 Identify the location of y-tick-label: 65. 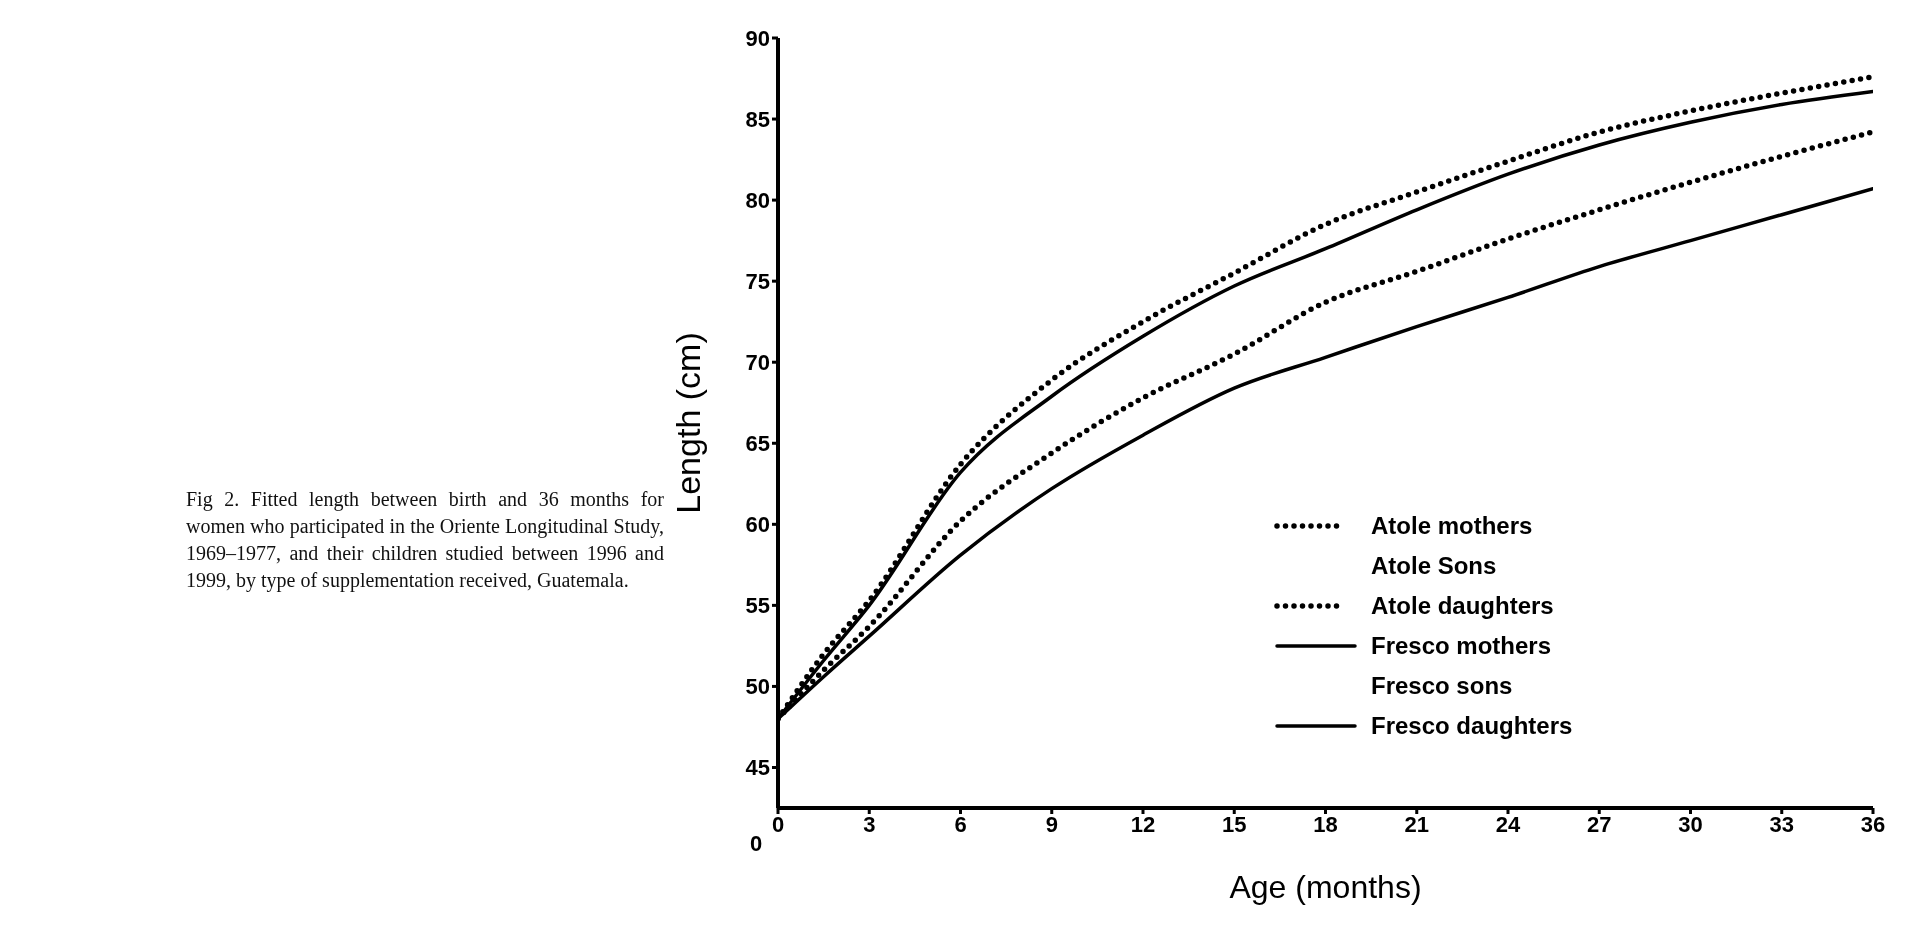
(757, 444).